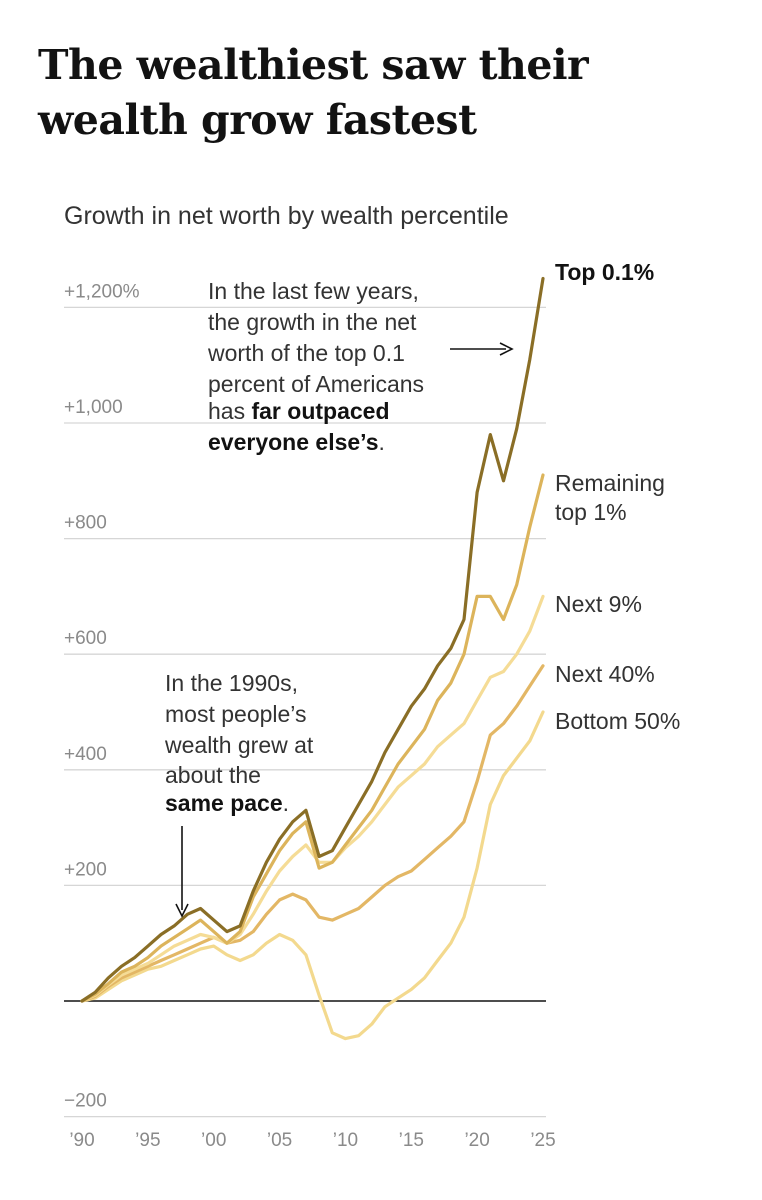  I want to click on y-tick-label: +400, so click(85, 754).